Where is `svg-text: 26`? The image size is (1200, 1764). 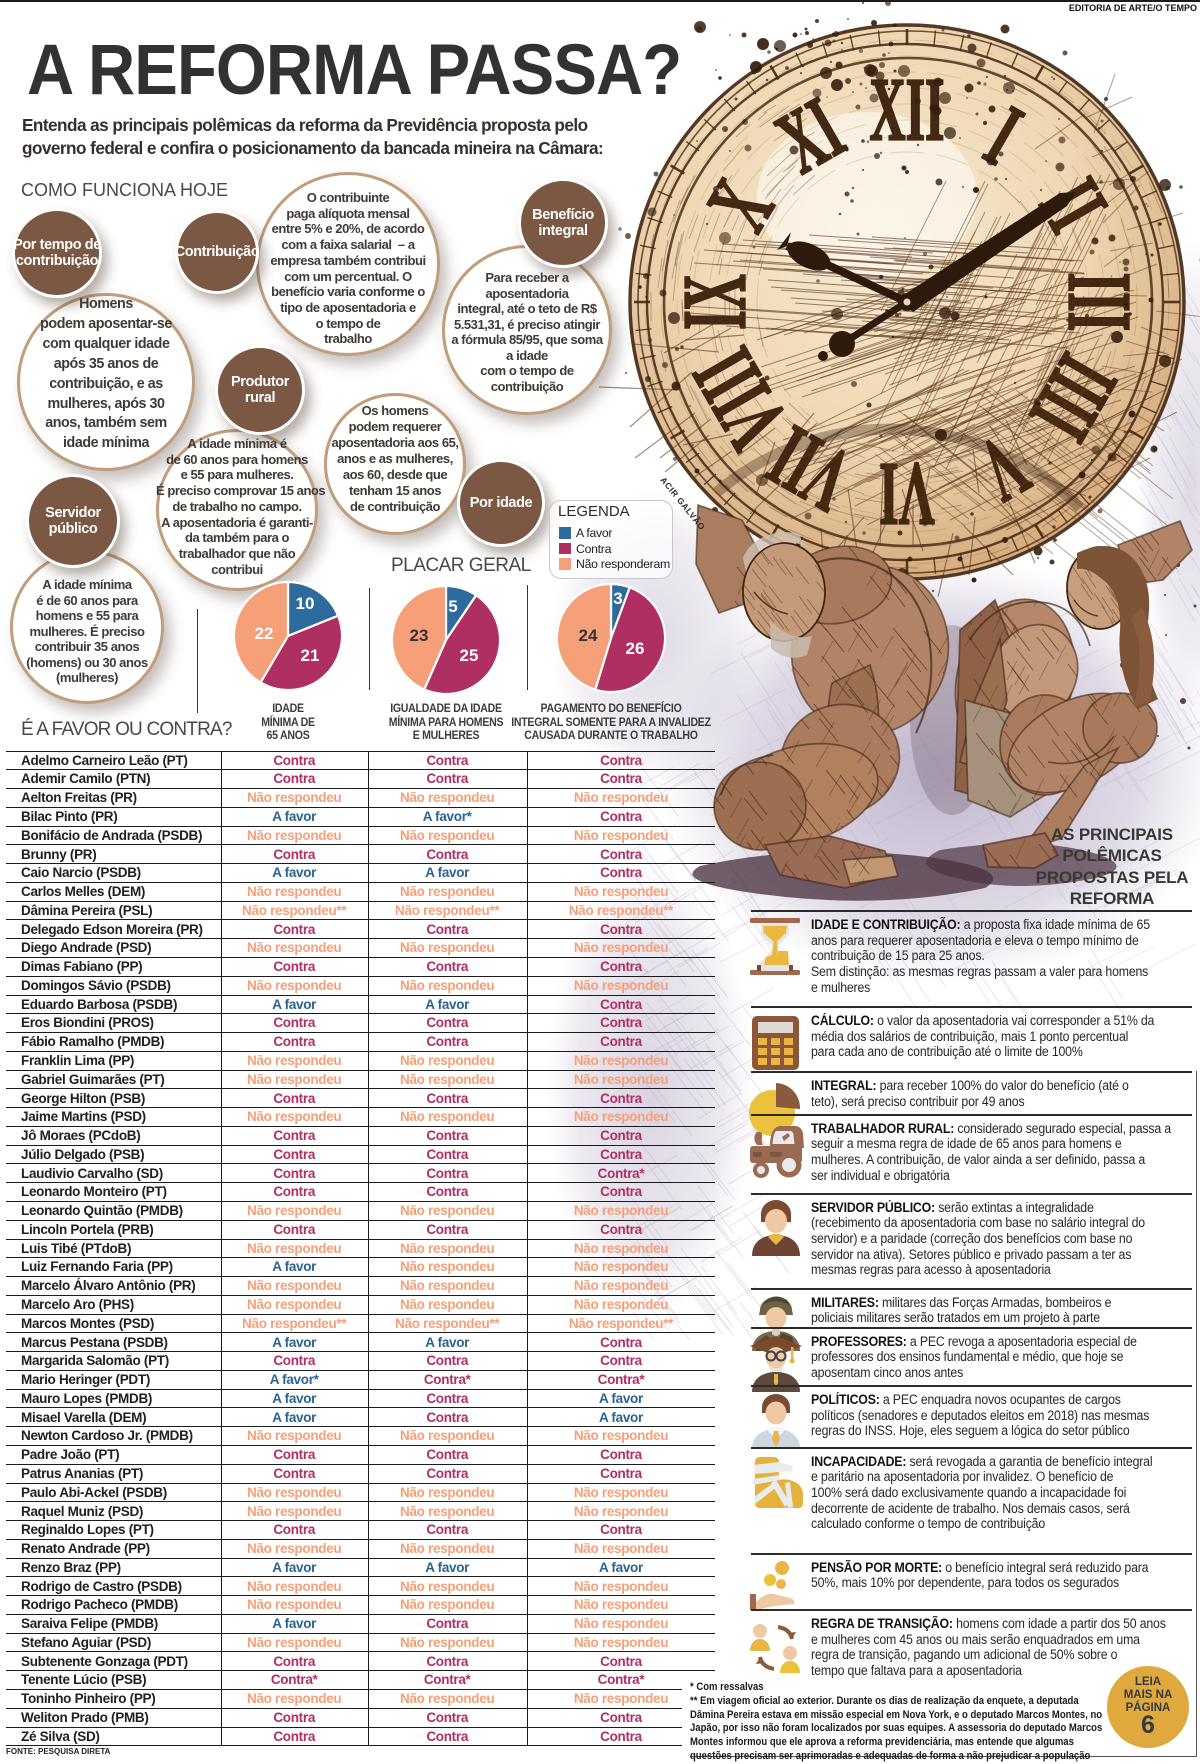
svg-text: 26 is located at coordinates (635, 648).